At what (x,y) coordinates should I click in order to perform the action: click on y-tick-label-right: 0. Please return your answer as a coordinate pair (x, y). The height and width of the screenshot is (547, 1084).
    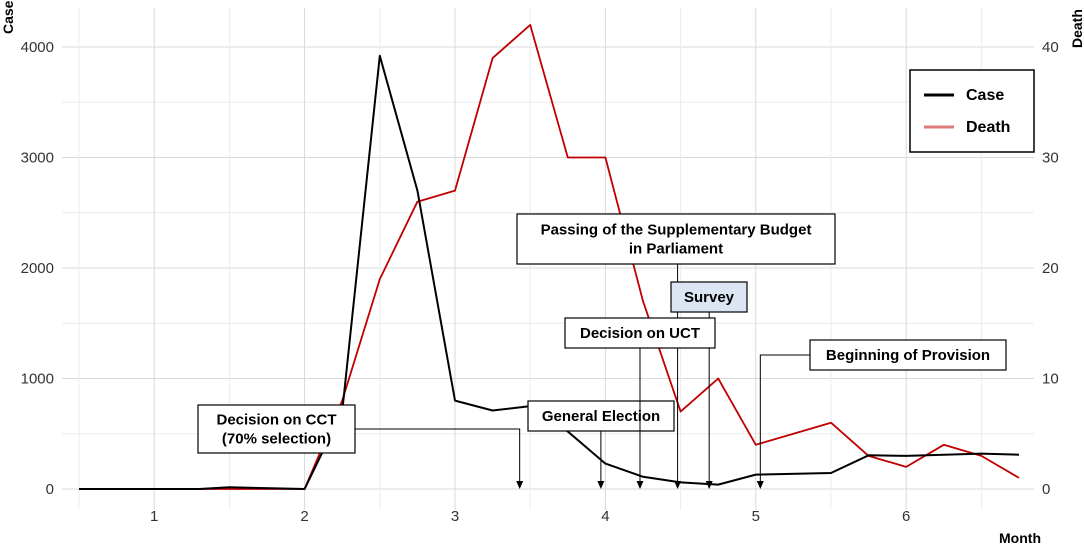
    Looking at the image, I should click on (1046, 489).